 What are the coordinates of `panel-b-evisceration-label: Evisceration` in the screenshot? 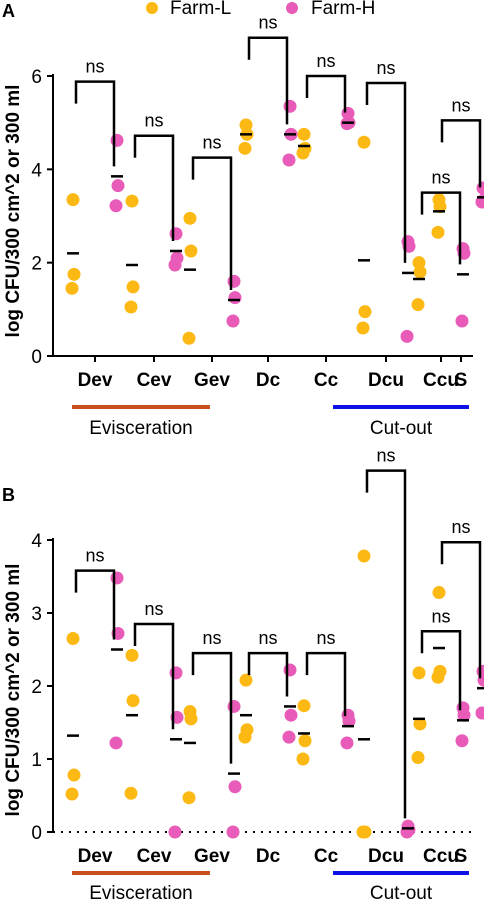 It's located at (141, 892).